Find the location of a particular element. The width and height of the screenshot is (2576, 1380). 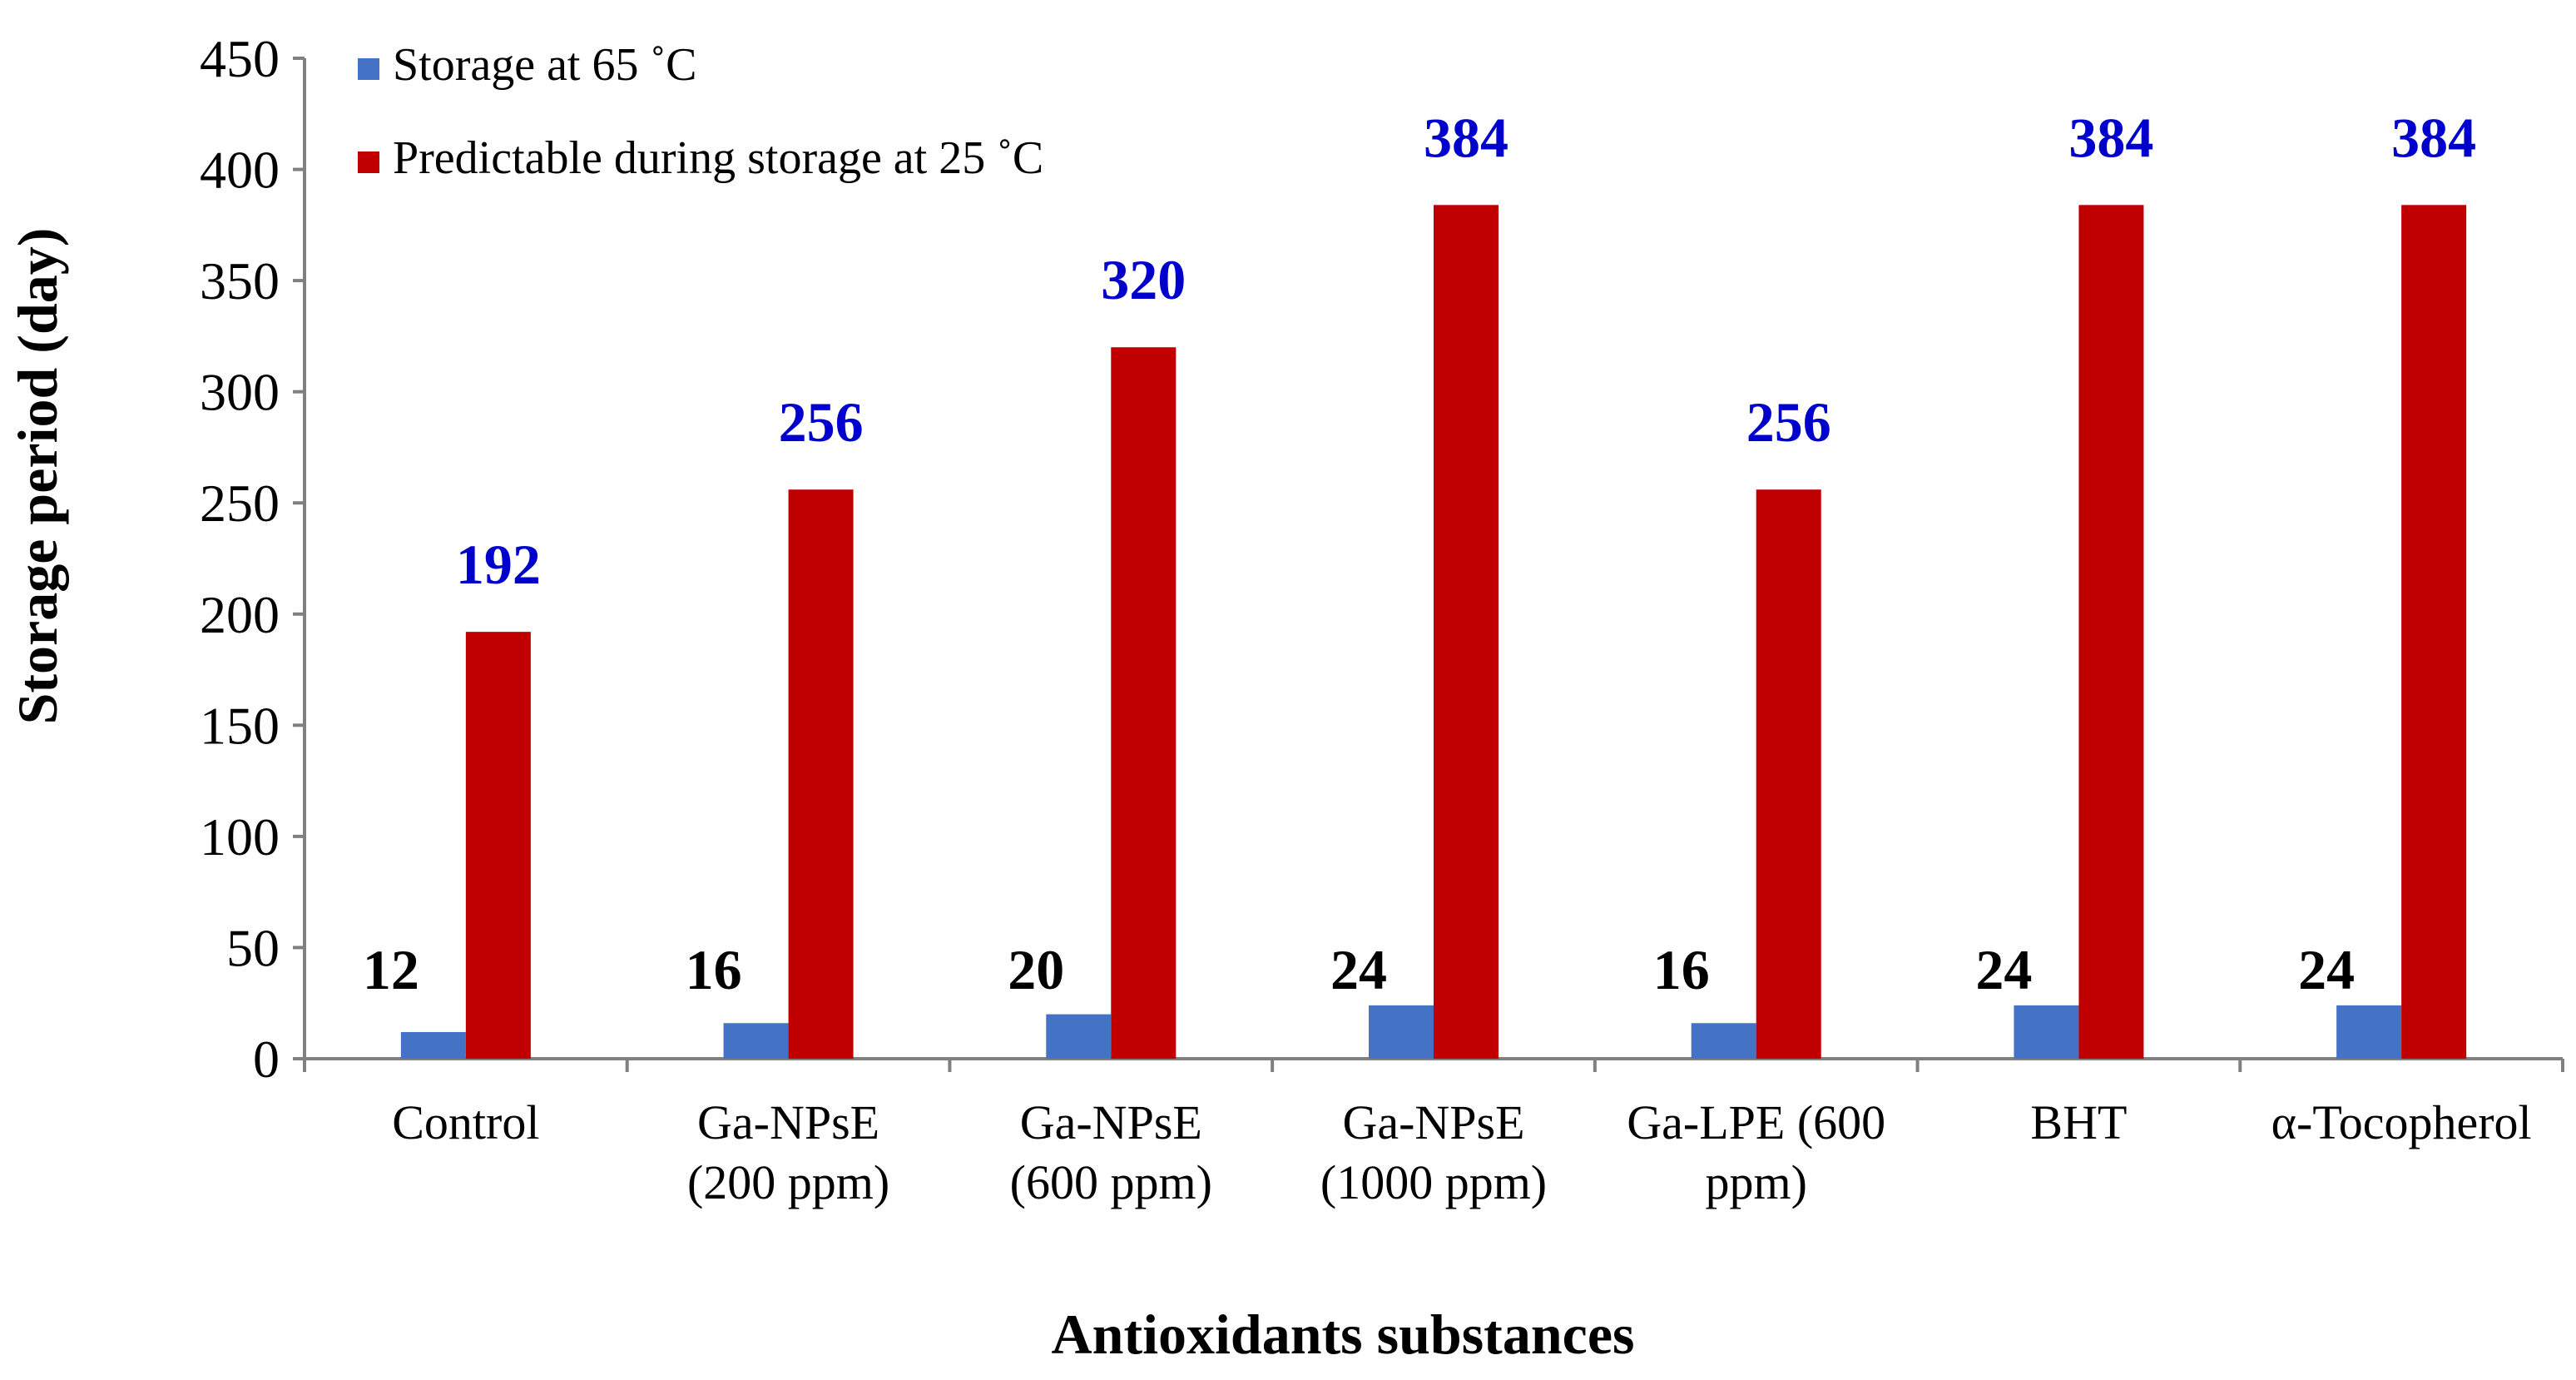

y-tick-label: 200 is located at coordinates (240, 615).